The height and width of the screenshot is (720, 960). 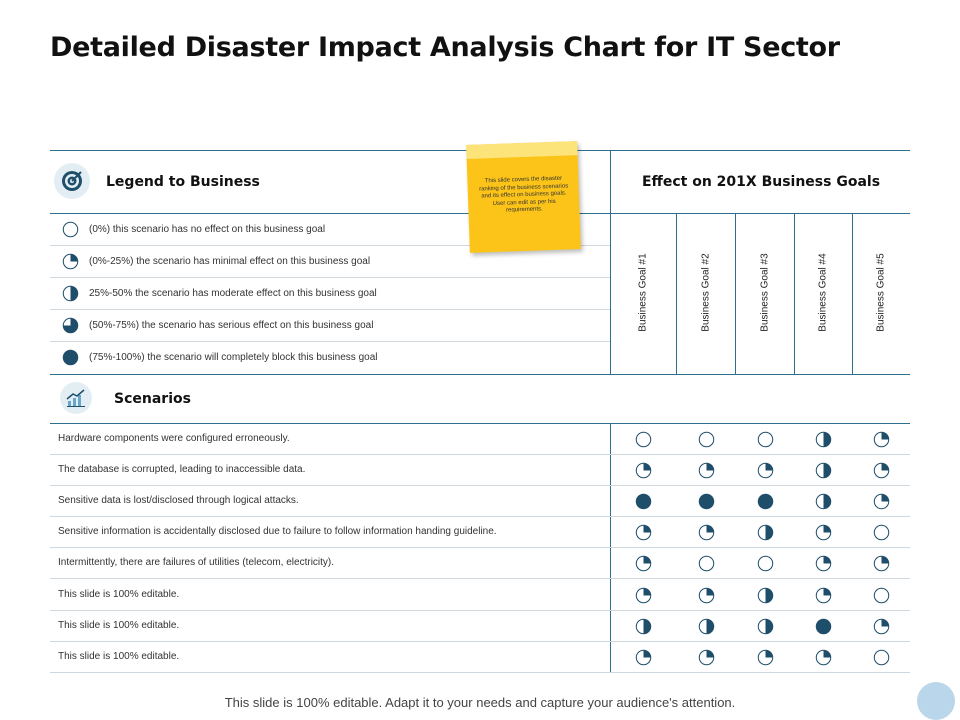 I want to click on goal-column-header: Business Goal #3, so click(x=765, y=292).